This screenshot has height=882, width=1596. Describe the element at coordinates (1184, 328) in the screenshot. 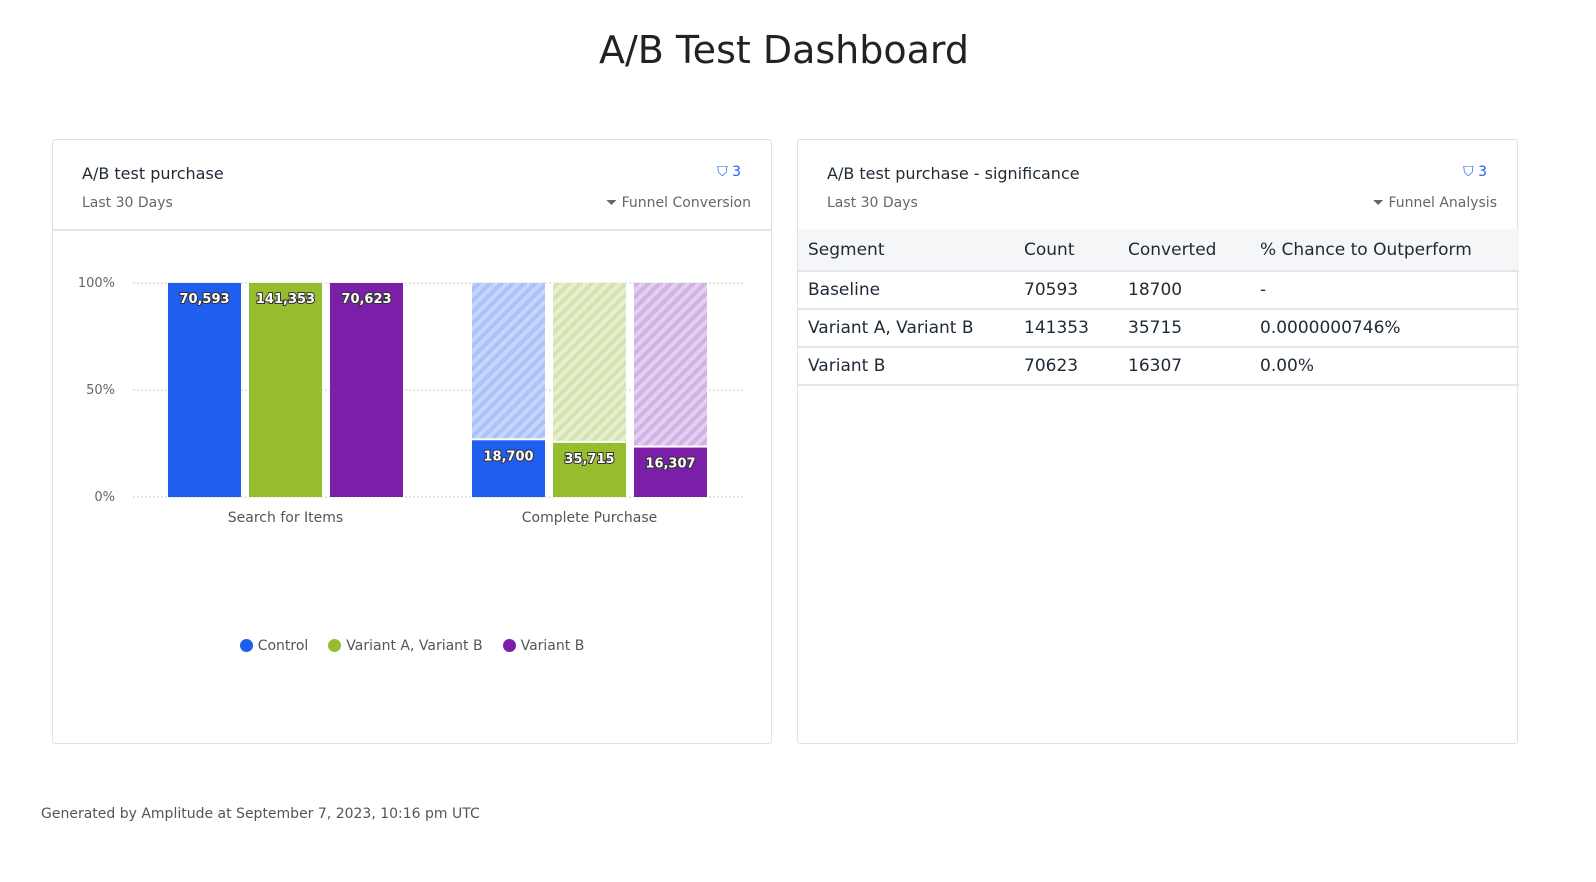

I see `table-cell: 35715` at that location.